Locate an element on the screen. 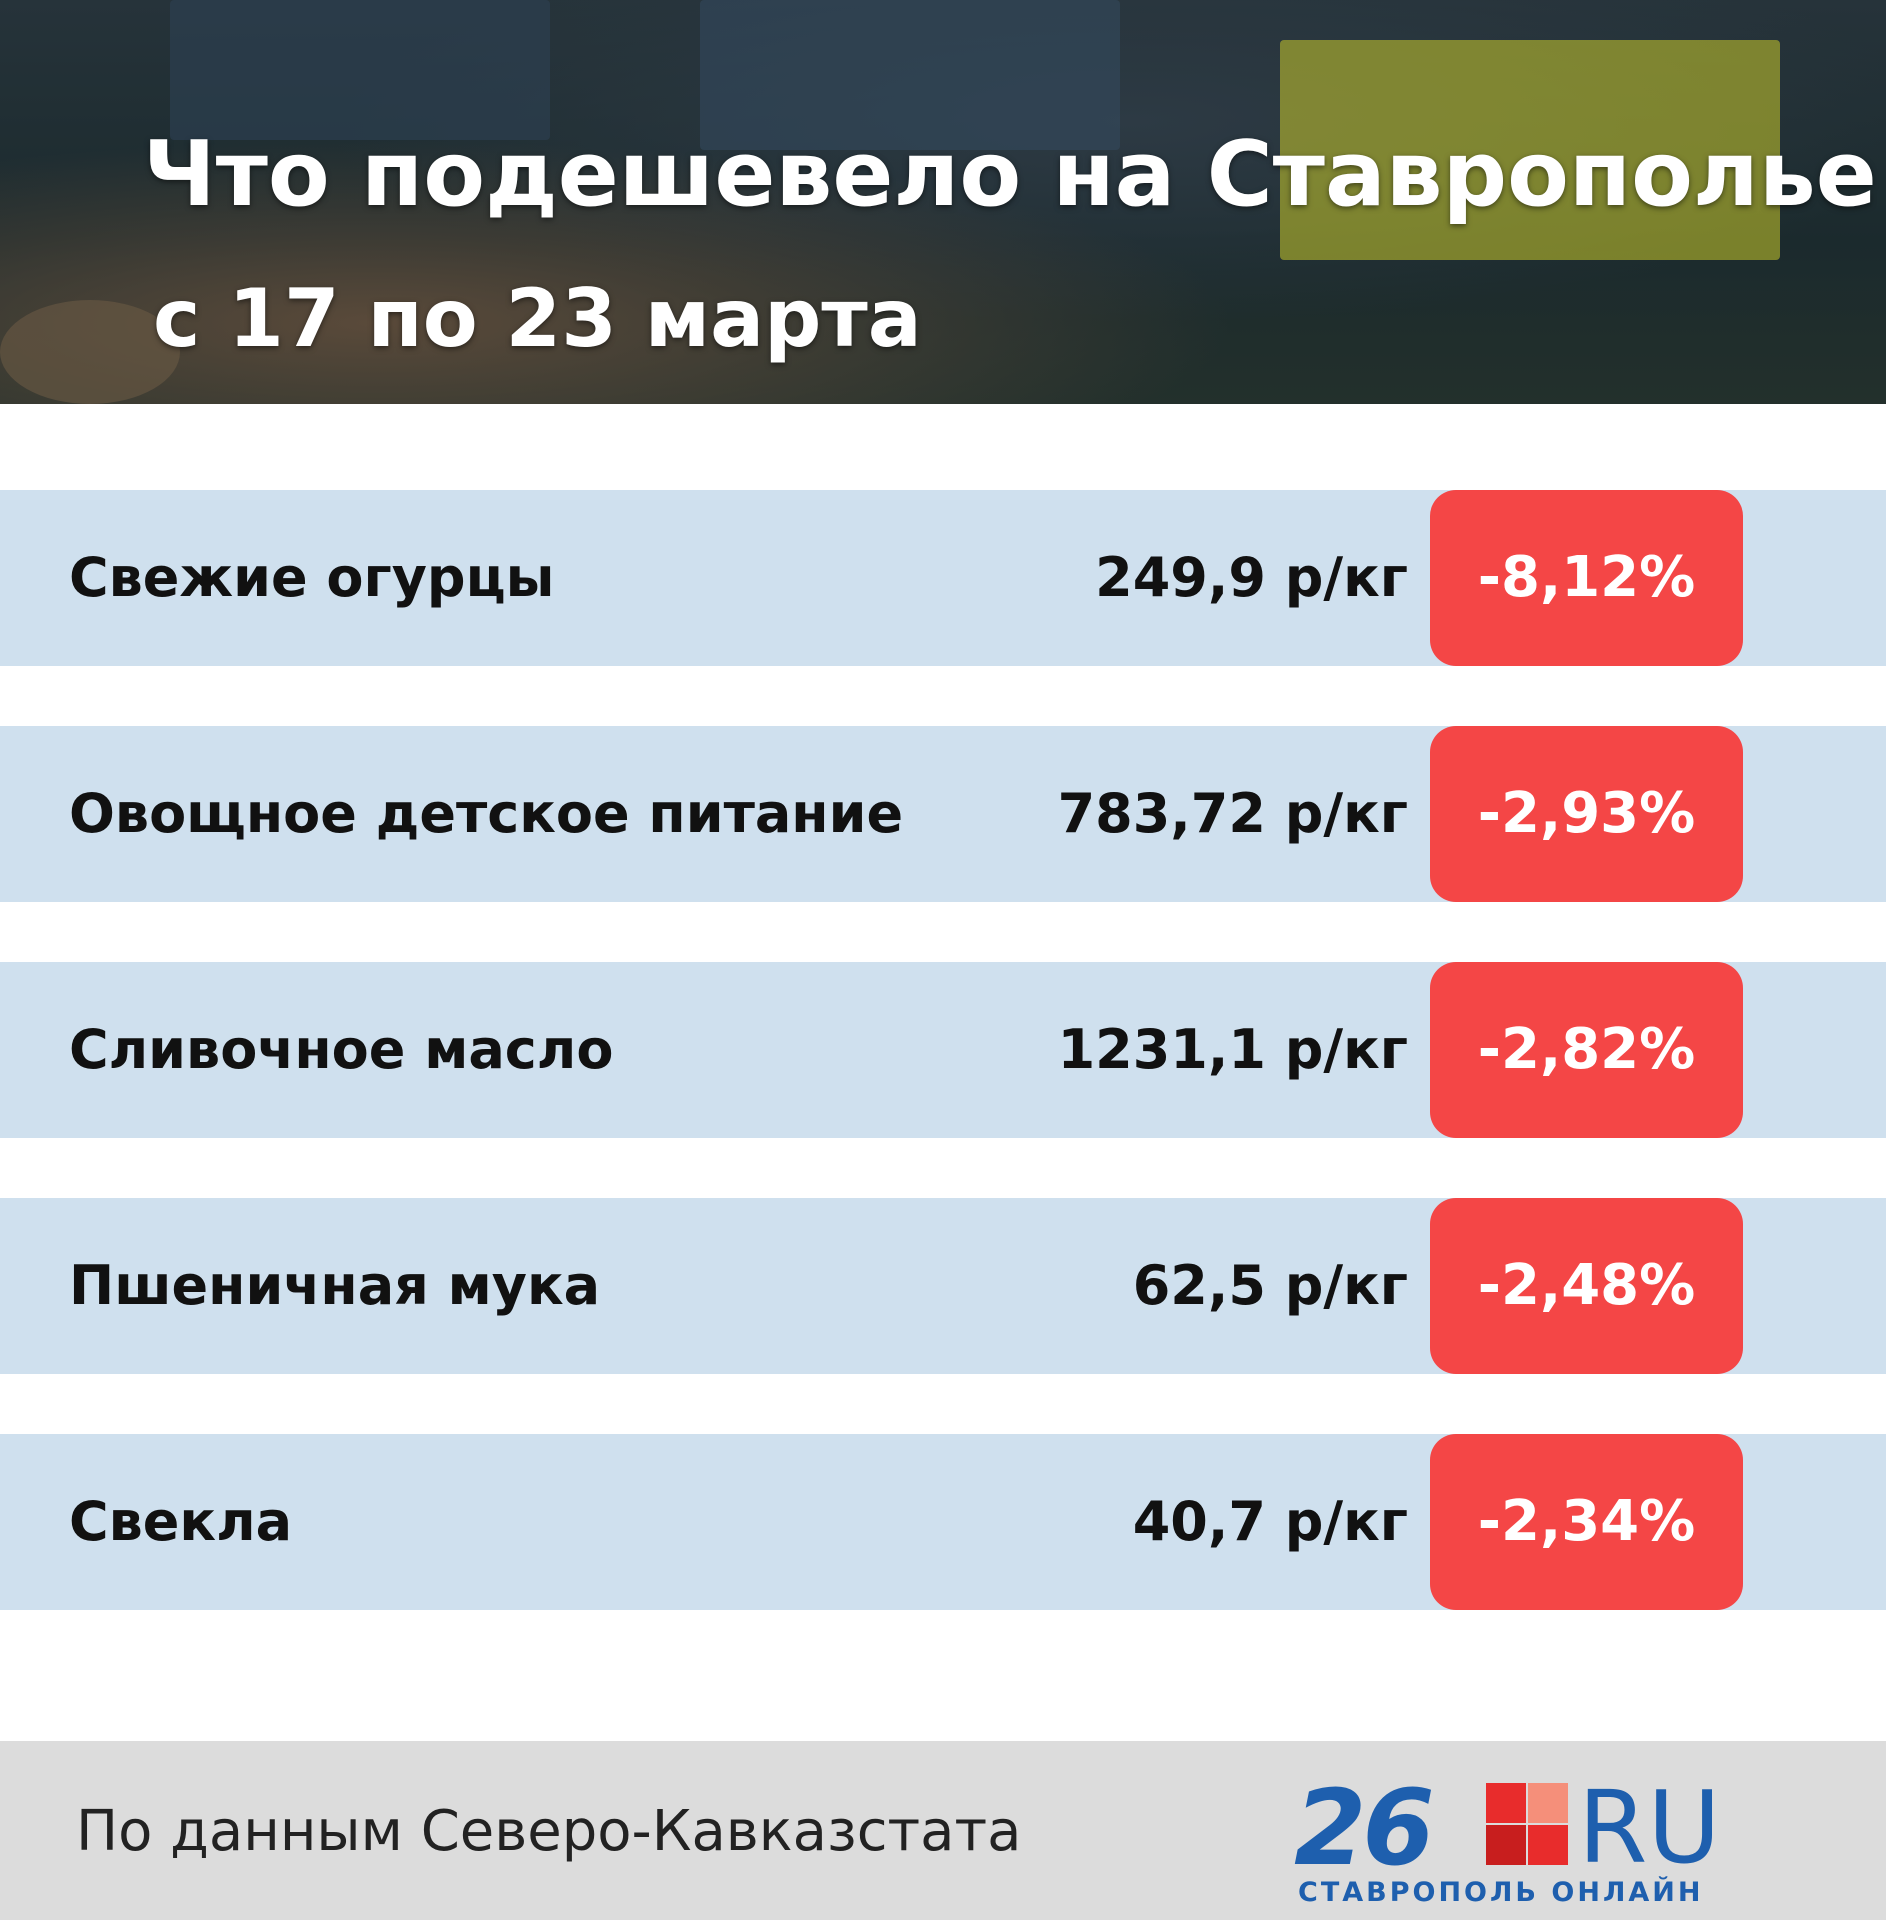  title: Что подешевело на Ставрополье is located at coordinates (1010, 174).